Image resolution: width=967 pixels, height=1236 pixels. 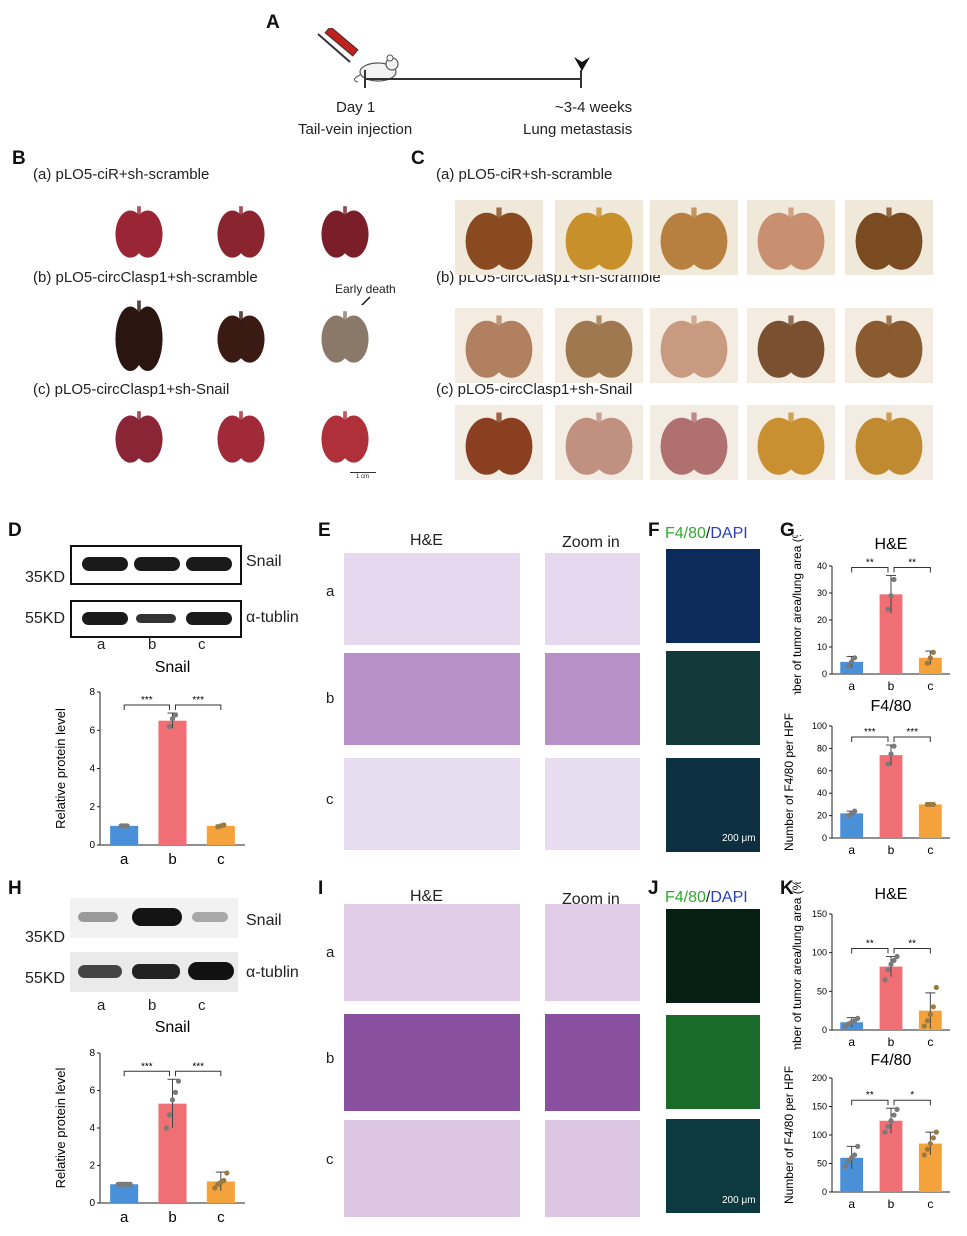 I want to click on lane-b-d: b, so click(x=152, y=644).